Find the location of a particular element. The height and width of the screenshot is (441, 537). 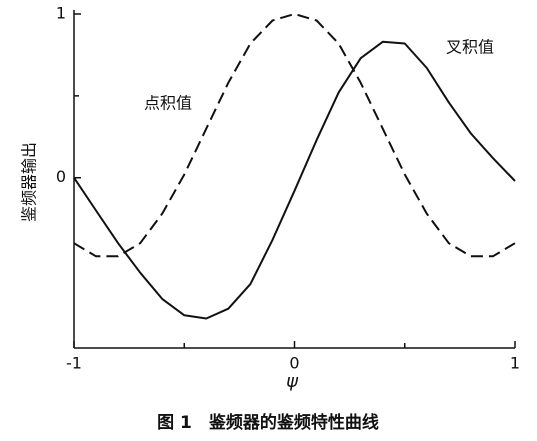

series-label: 点积值 is located at coordinates (168, 103).